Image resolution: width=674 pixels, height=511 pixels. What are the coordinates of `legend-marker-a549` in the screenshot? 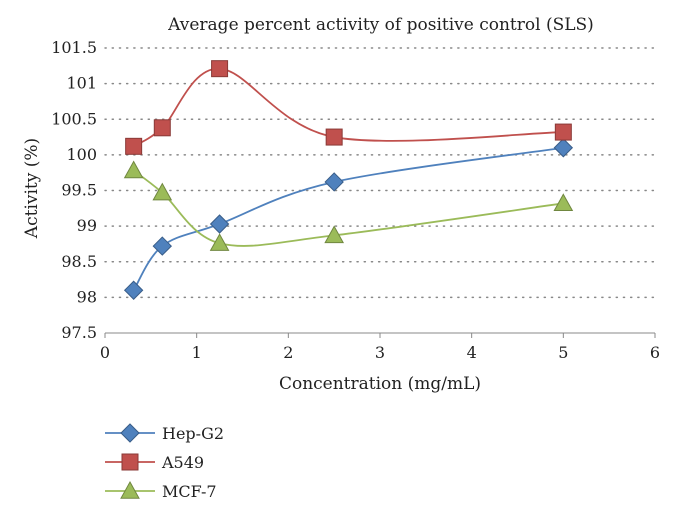 It's located at (130, 462).